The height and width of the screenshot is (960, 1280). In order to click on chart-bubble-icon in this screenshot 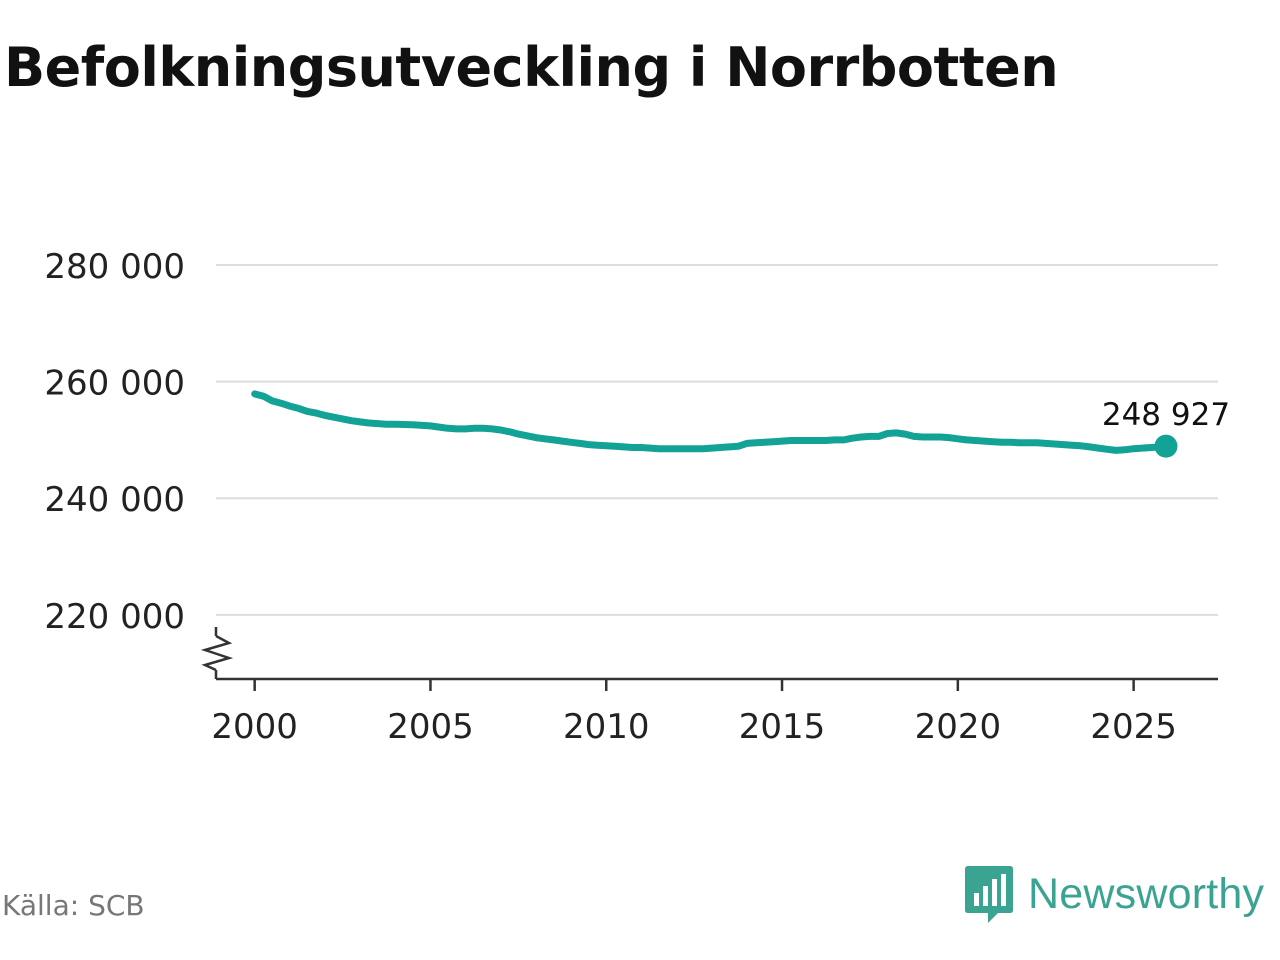, I will do `click(989, 894)`.